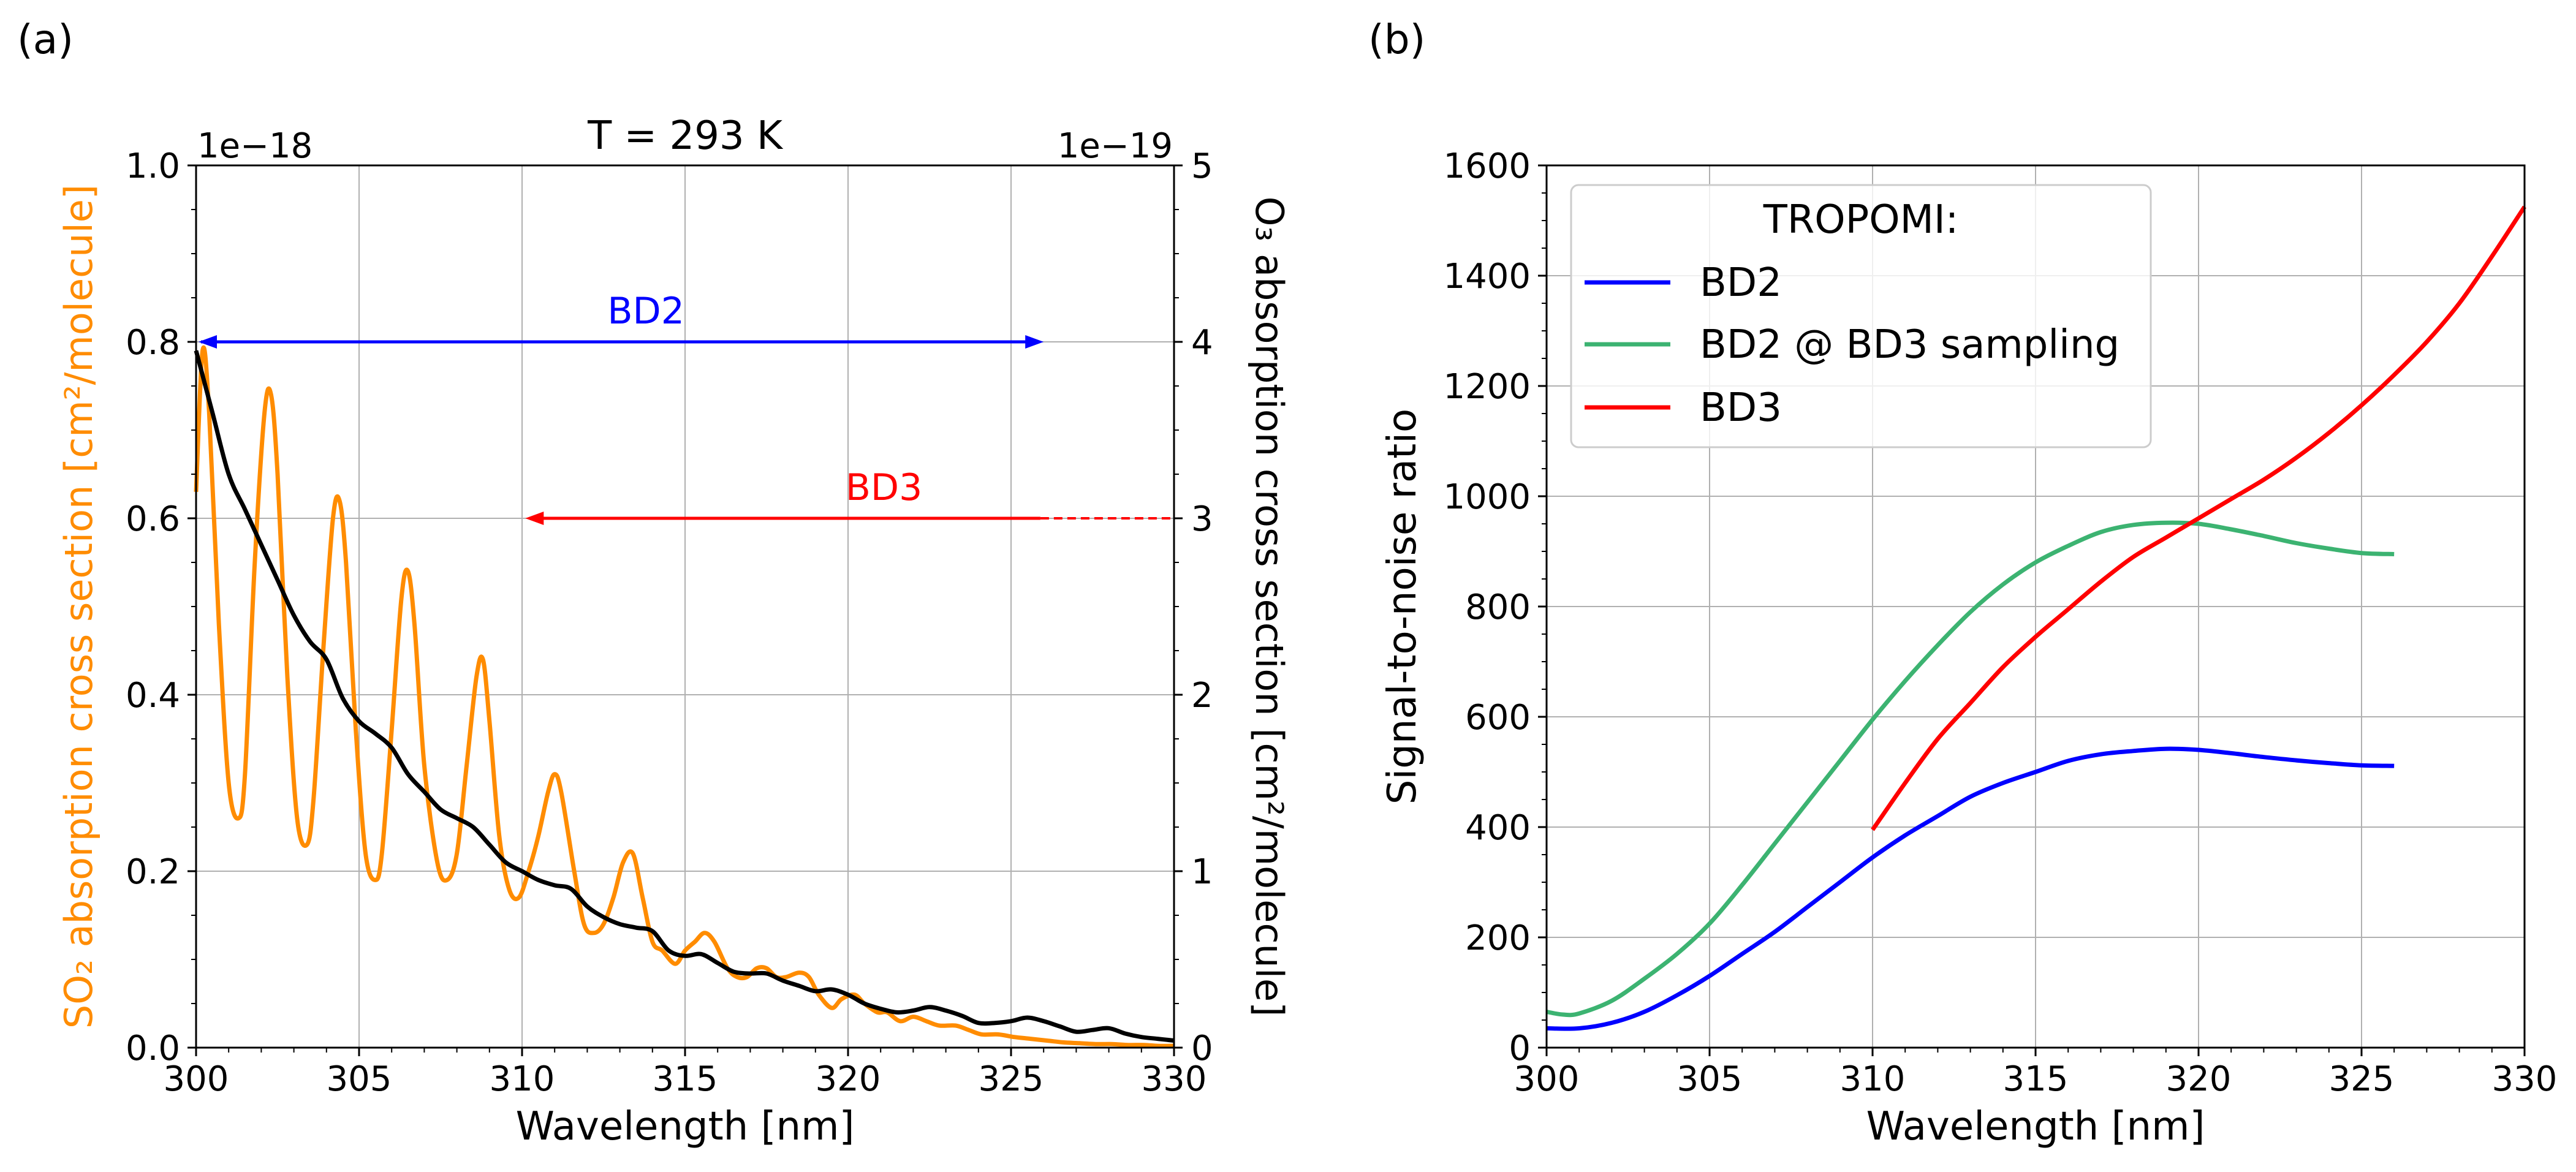 This screenshot has height=1172, width=2576. I want to click on panel-b-label: (b), so click(1396, 39).